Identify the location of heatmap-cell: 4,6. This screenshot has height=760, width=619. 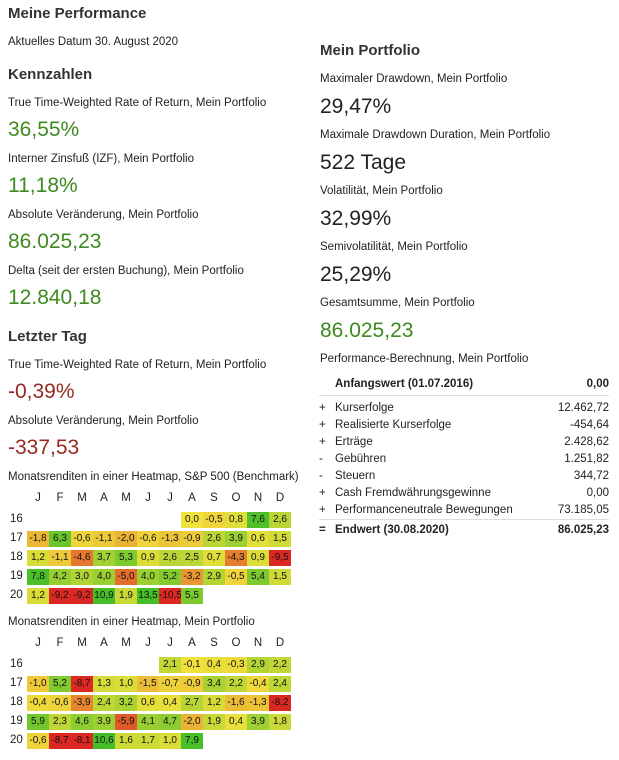
(82, 722).